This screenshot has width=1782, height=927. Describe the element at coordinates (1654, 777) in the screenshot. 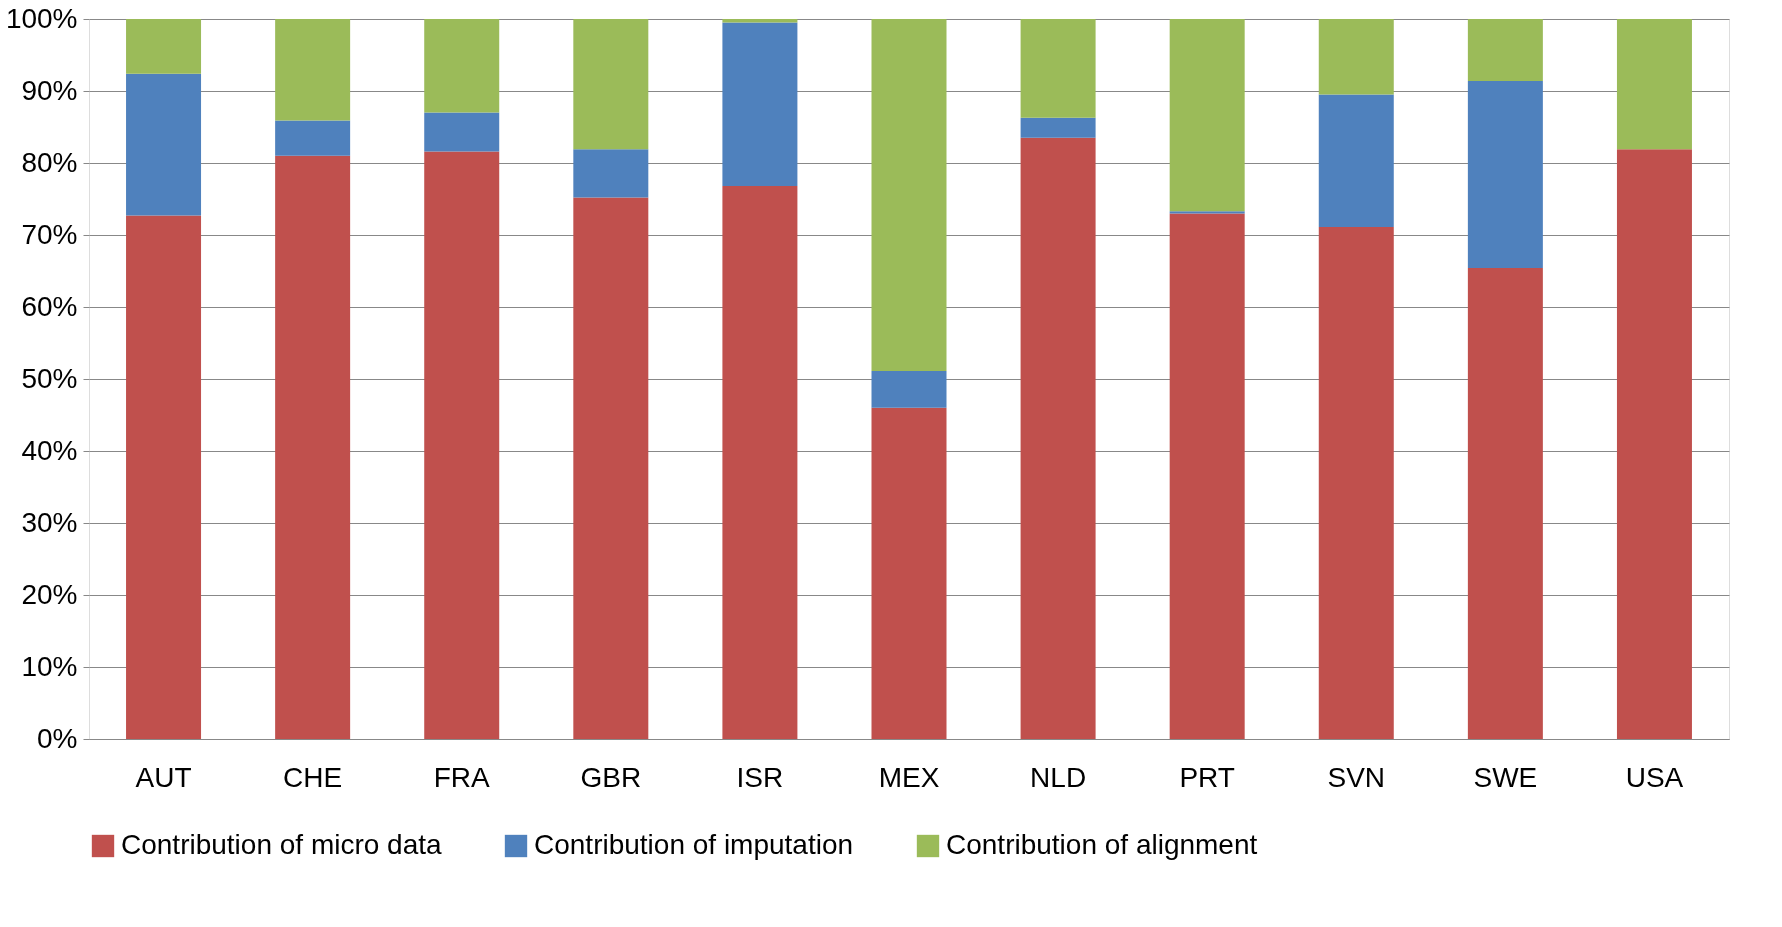

I see `x-tick-label: USA` at that location.